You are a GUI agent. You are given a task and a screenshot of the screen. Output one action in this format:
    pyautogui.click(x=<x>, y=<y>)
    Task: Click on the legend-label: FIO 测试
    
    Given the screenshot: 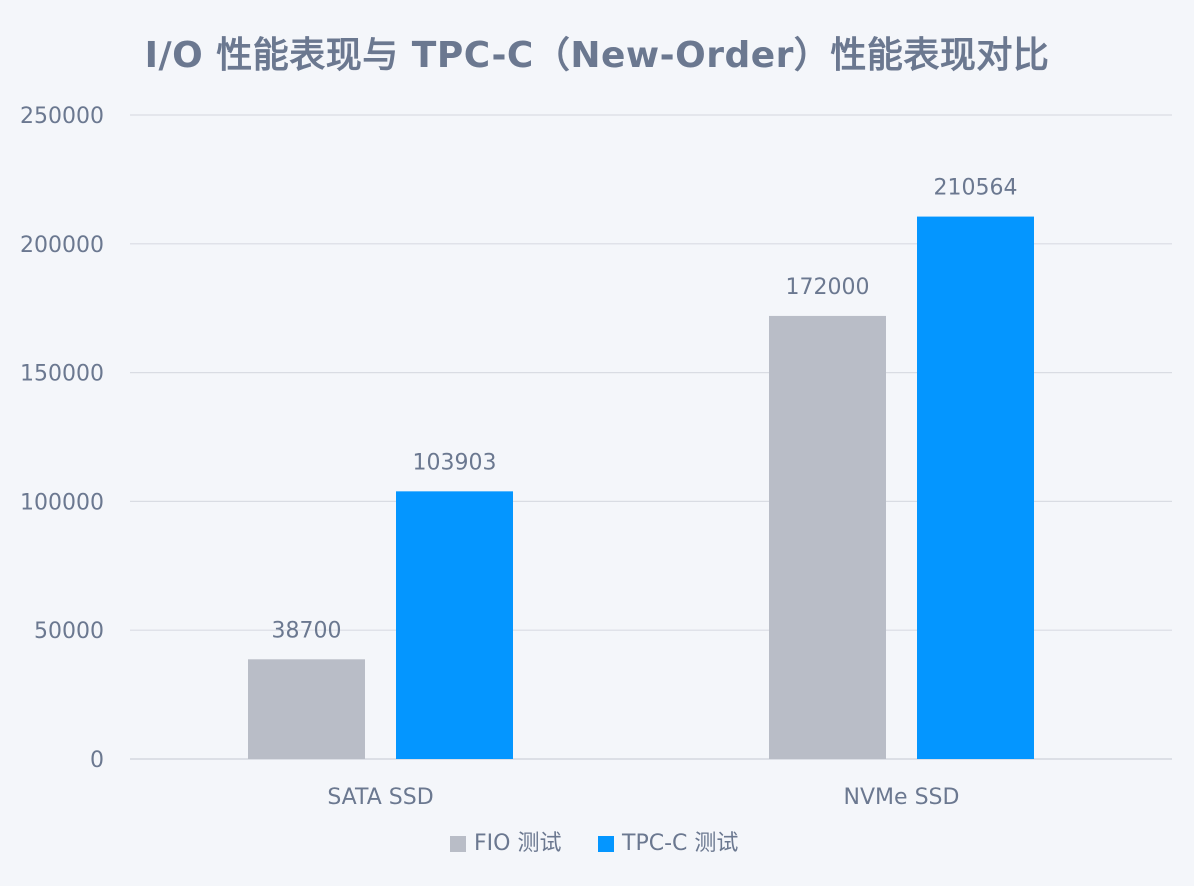 What is the action you would take?
    pyautogui.click(x=517, y=843)
    